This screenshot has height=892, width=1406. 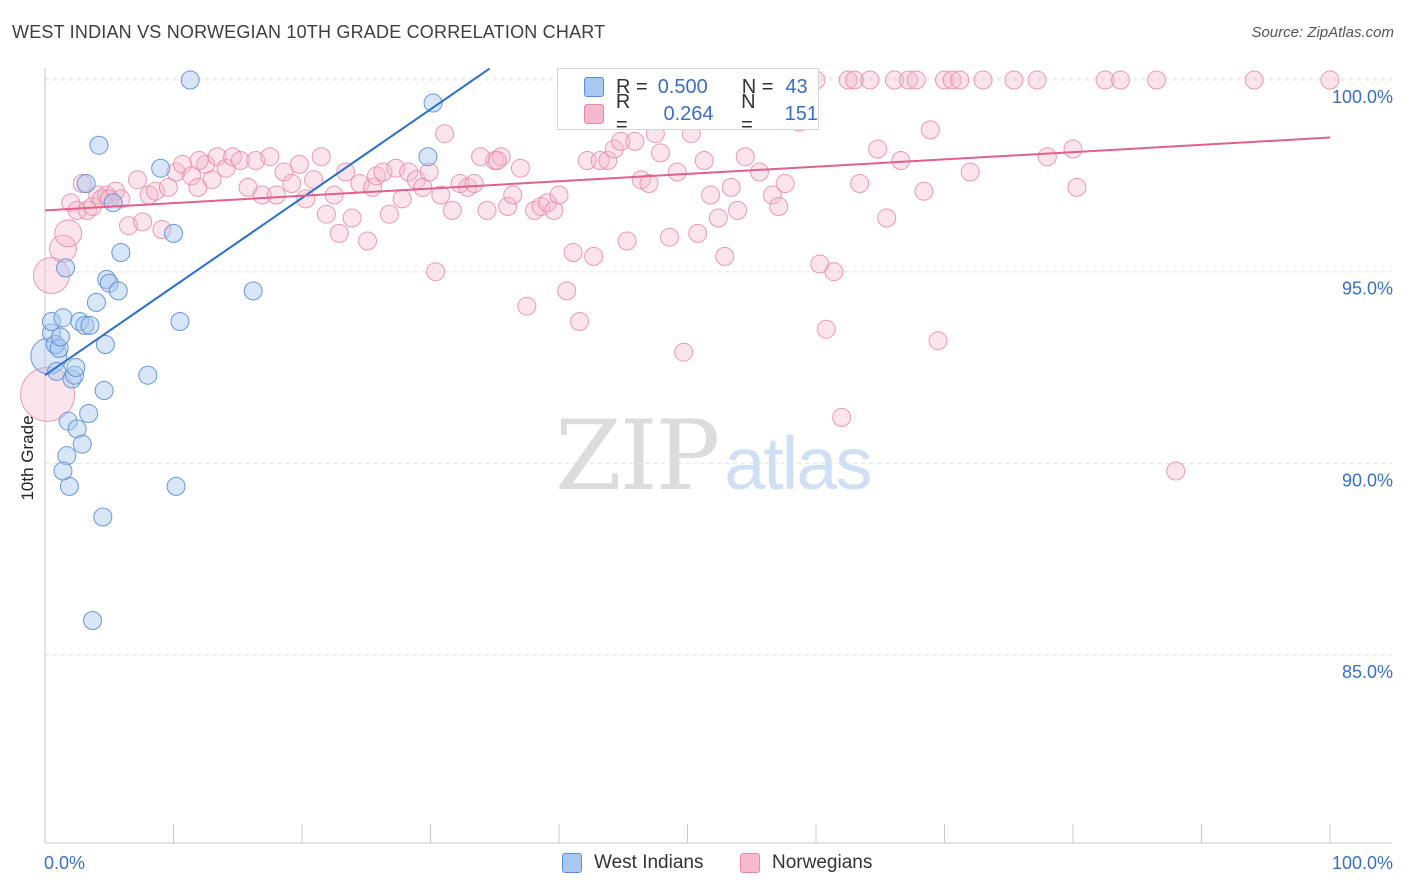 What do you see at coordinates (1367, 672) in the screenshot?
I see `y-tick-label: 85.0%` at bounding box center [1367, 672].